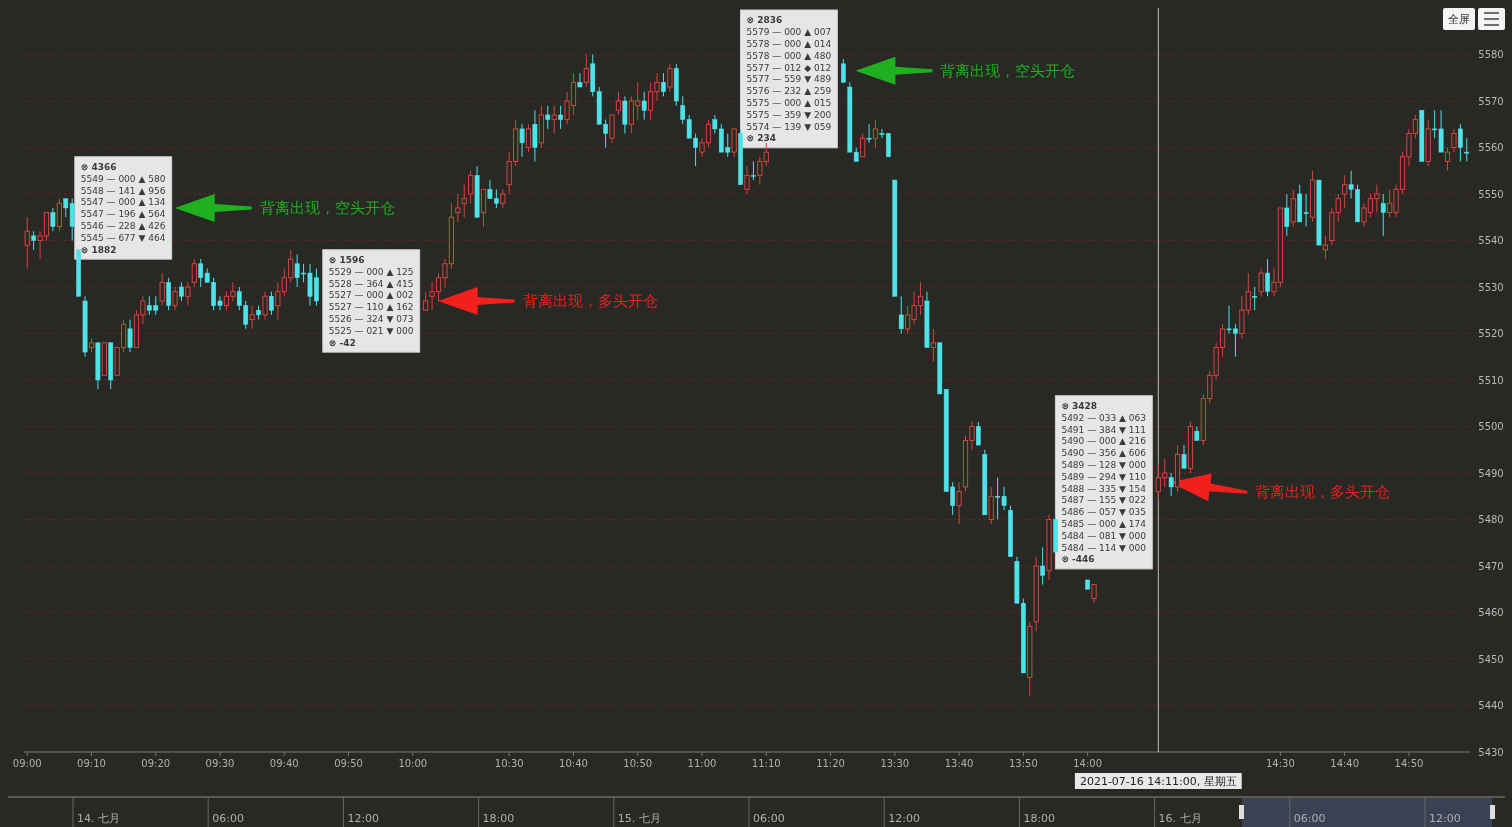 This screenshot has height=827, width=1512. What do you see at coordinates (1491, 519) in the screenshot?
I see `y-tick-label: 5480` at bounding box center [1491, 519].